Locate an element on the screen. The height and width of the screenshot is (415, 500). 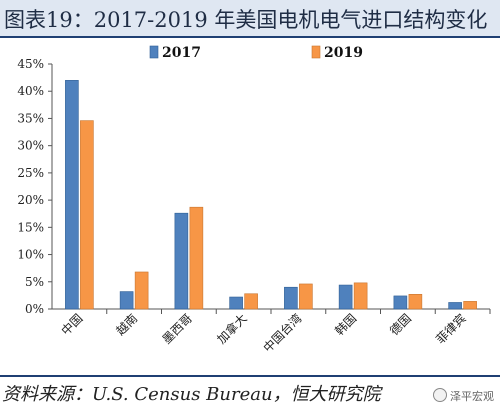
y-tick-label: 10% is located at coordinates (30, 255).